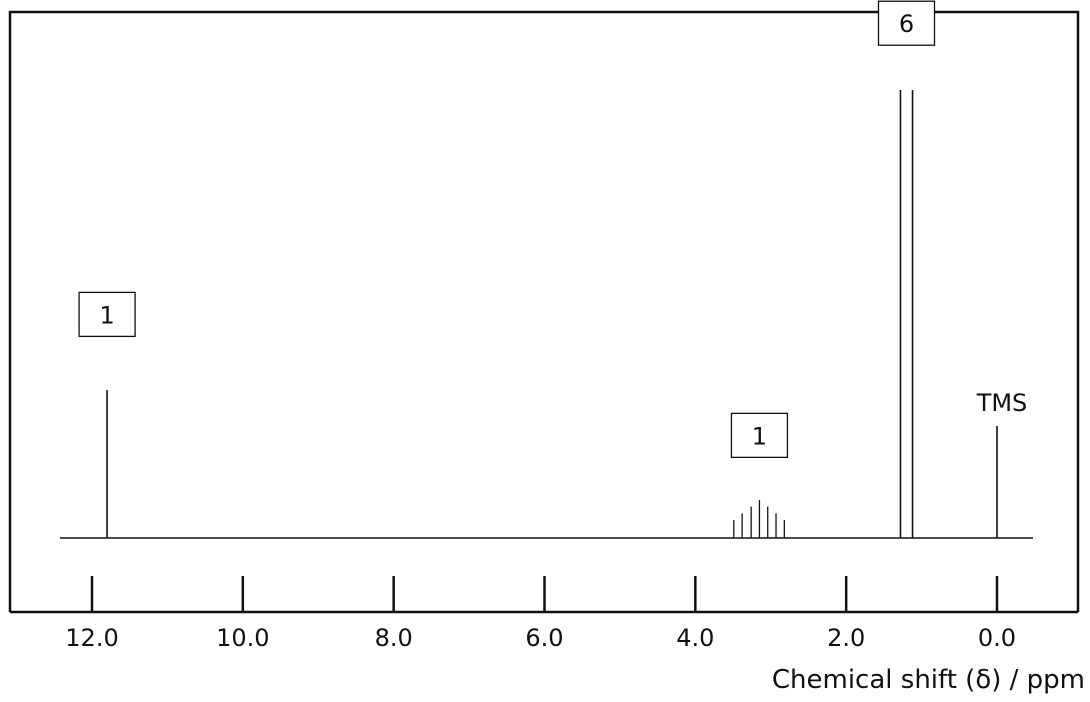  Describe the element at coordinates (846, 638) in the screenshot. I see `x-tick-label: 2.0` at that location.